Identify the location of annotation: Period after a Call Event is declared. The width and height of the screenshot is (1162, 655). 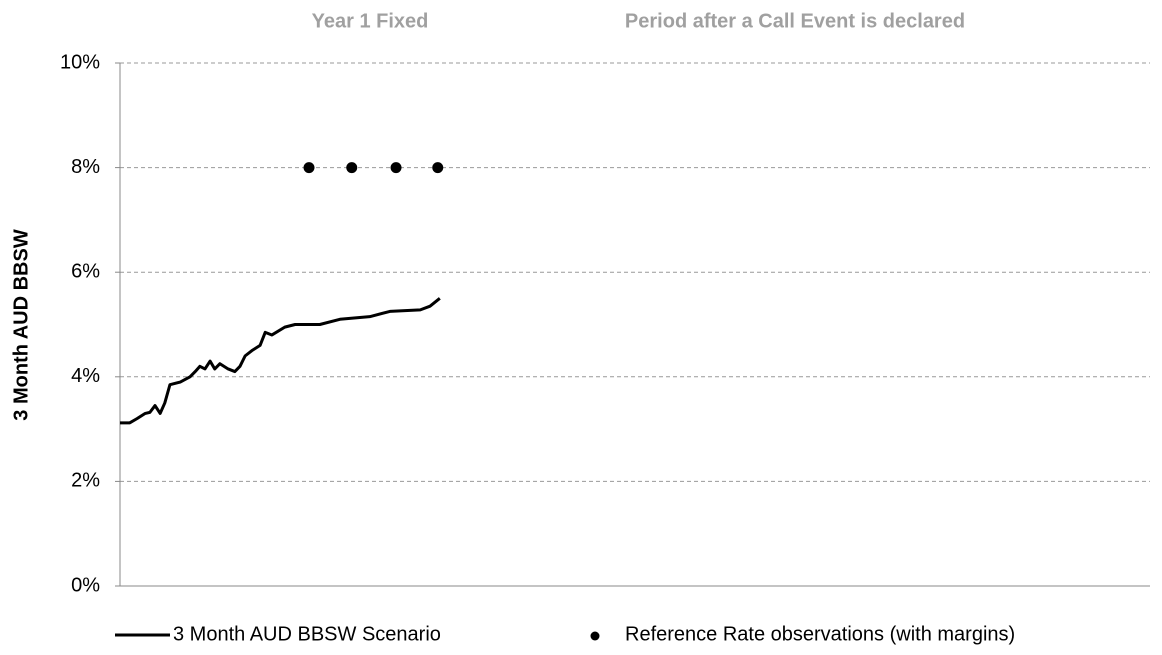
(795, 21).